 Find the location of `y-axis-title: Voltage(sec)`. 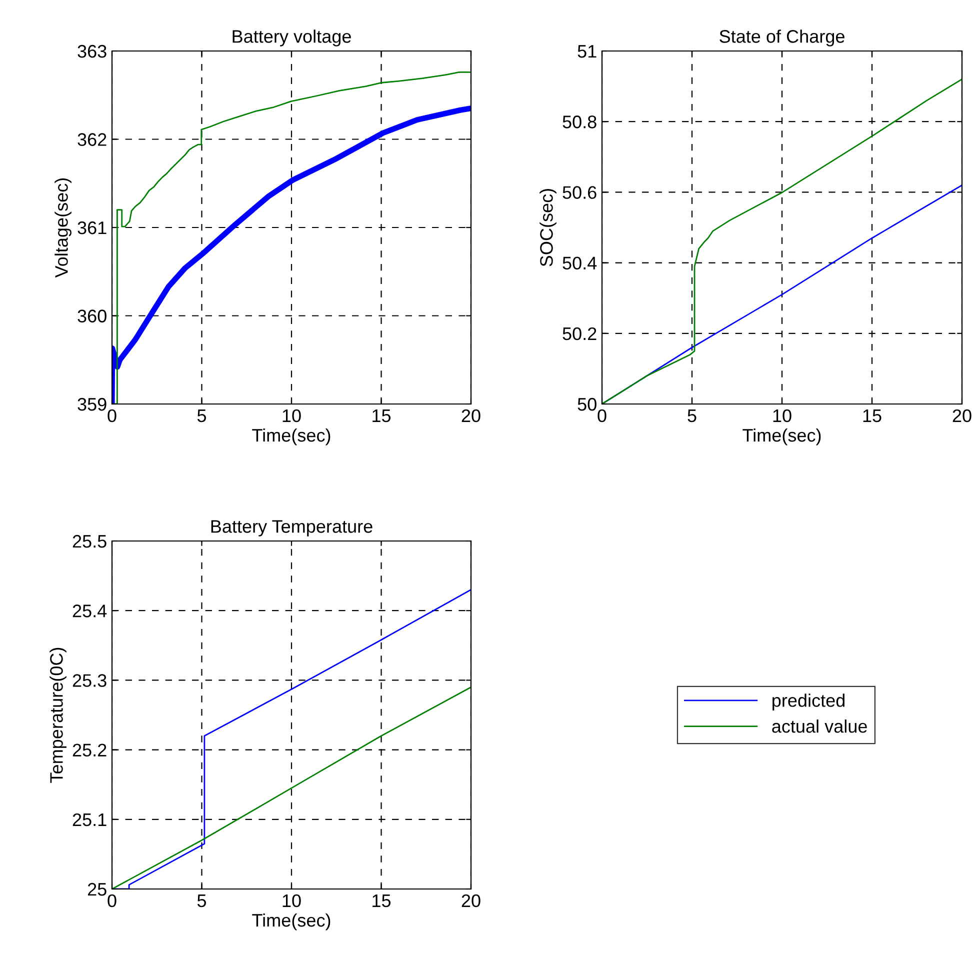

y-axis-title: Voltage(sec) is located at coordinates (63, 228).